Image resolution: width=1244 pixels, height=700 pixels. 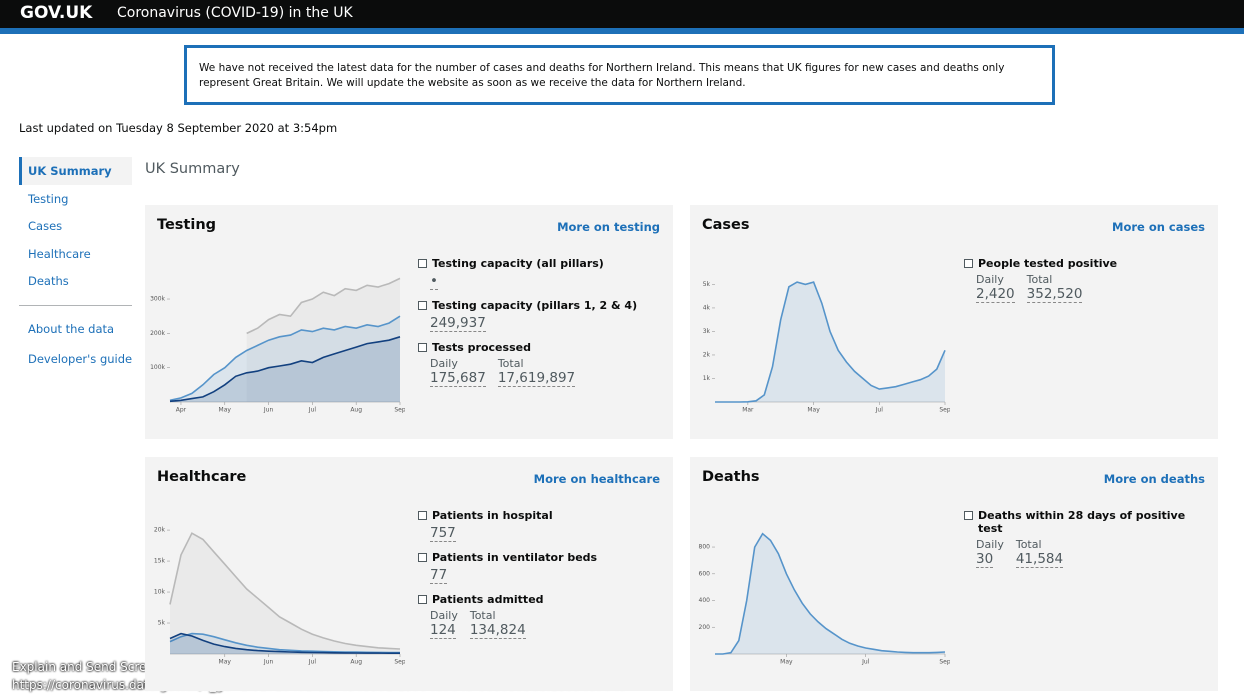 I want to click on metric-name: Testing capacity (all pillars), so click(x=538, y=263).